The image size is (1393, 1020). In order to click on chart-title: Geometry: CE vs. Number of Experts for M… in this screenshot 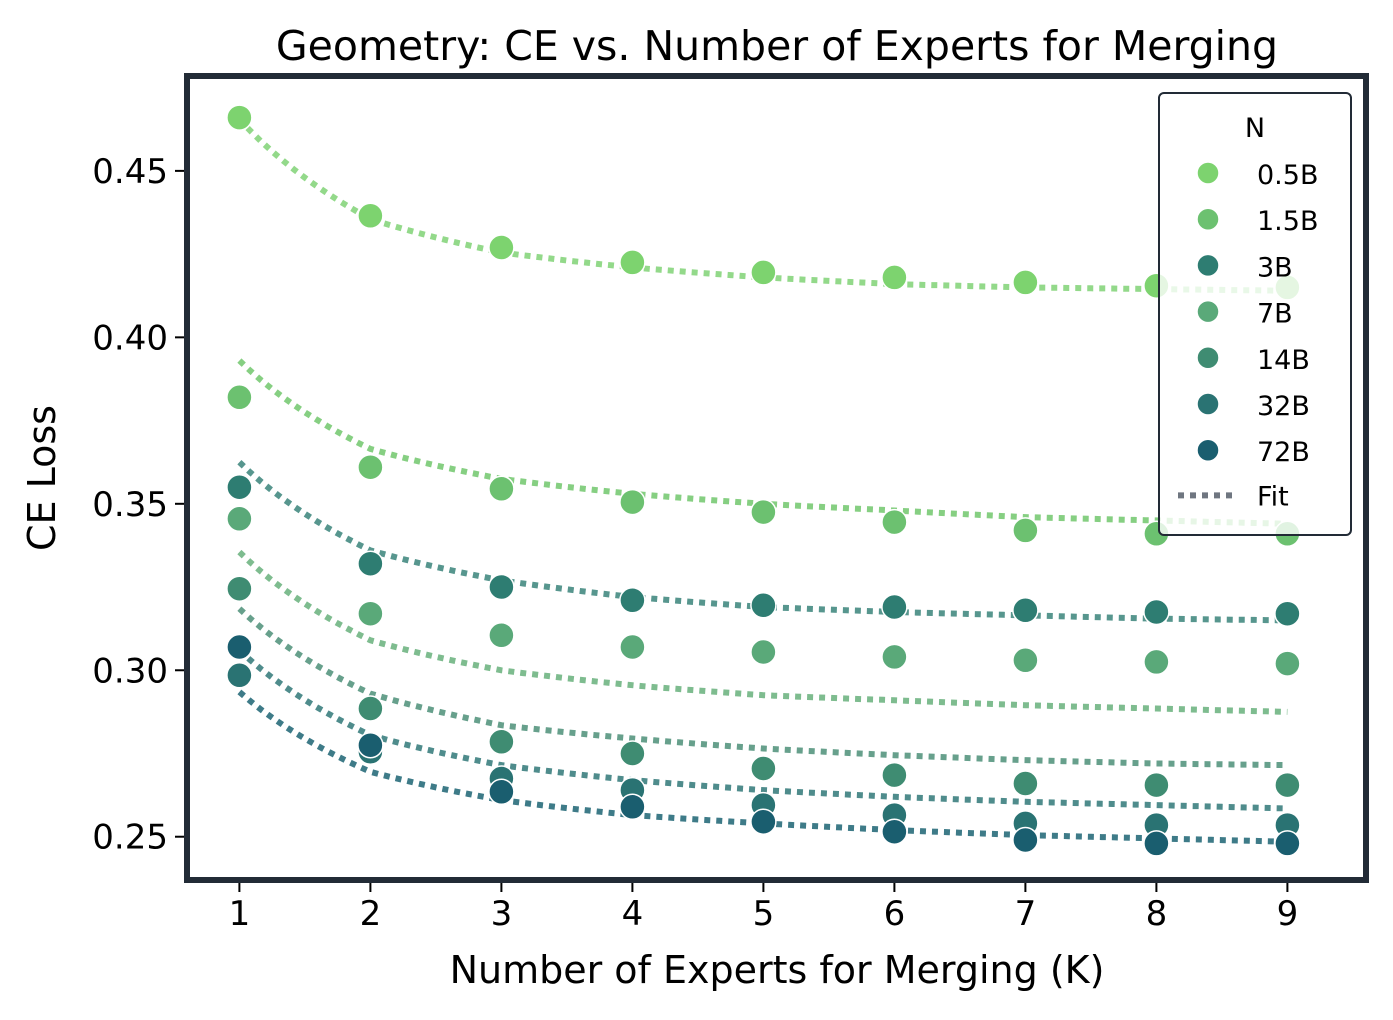, I will do `click(777, 46)`.